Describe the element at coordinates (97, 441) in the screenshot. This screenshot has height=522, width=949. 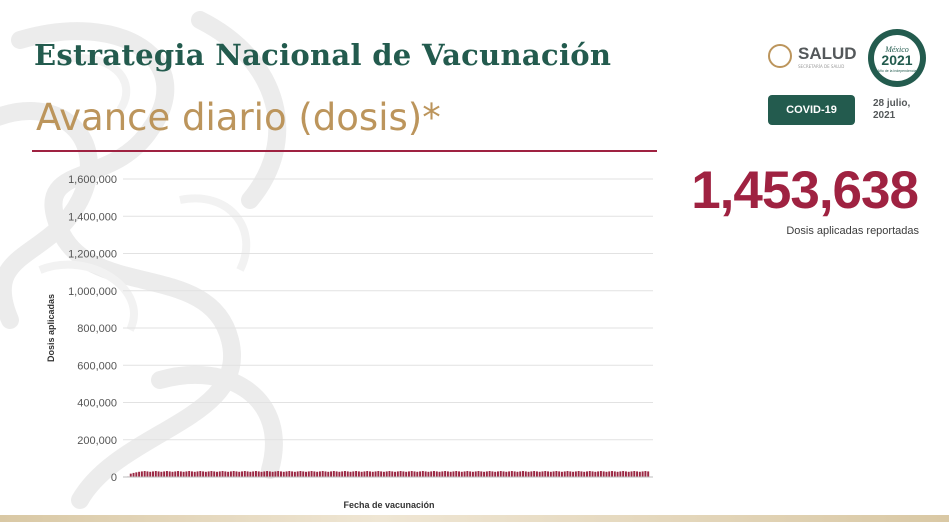
I see `y-tick-label: 200,000` at that location.